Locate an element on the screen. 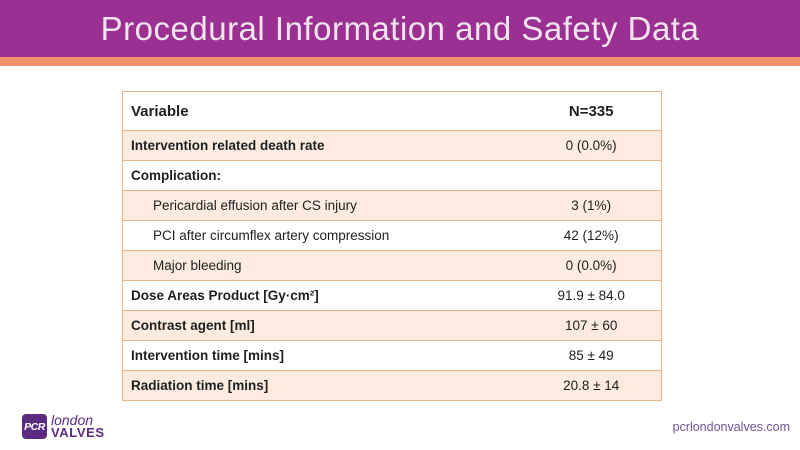 The width and height of the screenshot is (800, 450). column-header-variable: Variable is located at coordinates (322, 111).